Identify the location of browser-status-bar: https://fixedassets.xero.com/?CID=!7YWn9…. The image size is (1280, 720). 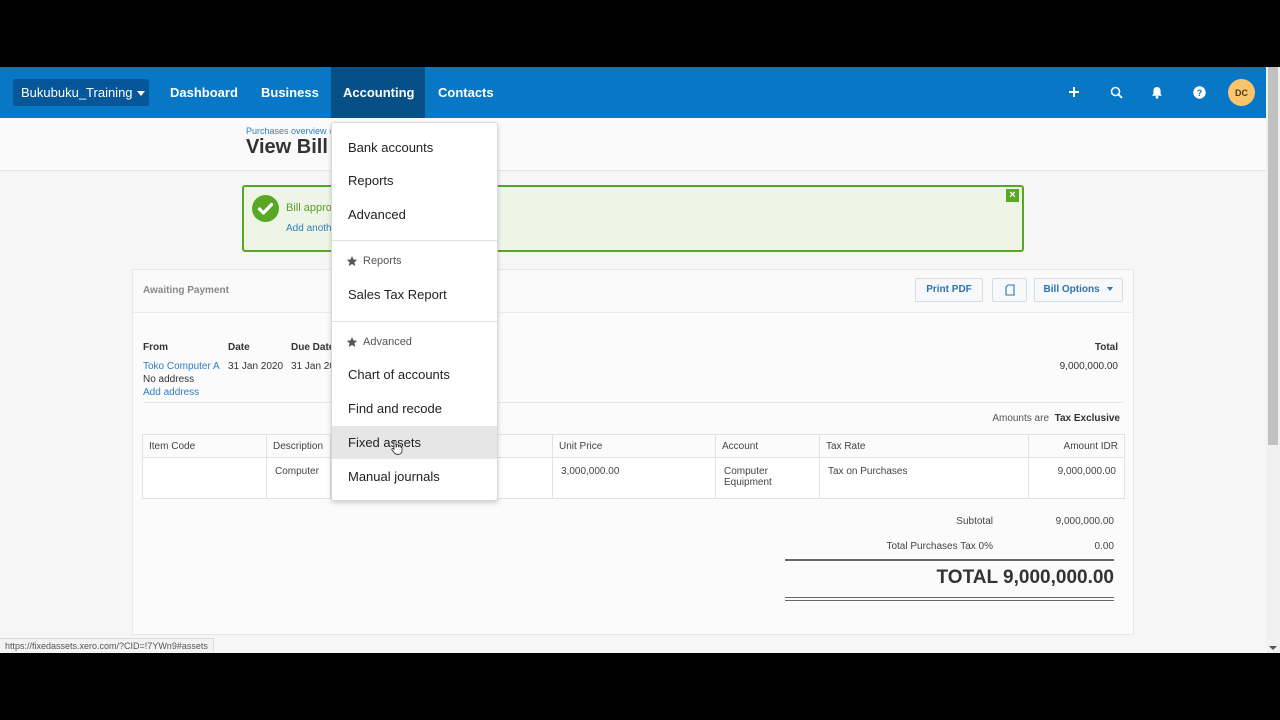
(107, 645).